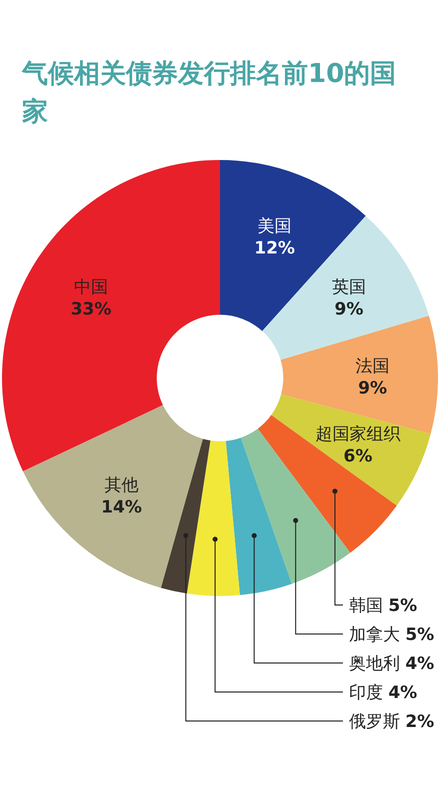  What do you see at coordinates (349, 287) in the screenshot?
I see `slice-label: 英国` at bounding box center [349, 287].